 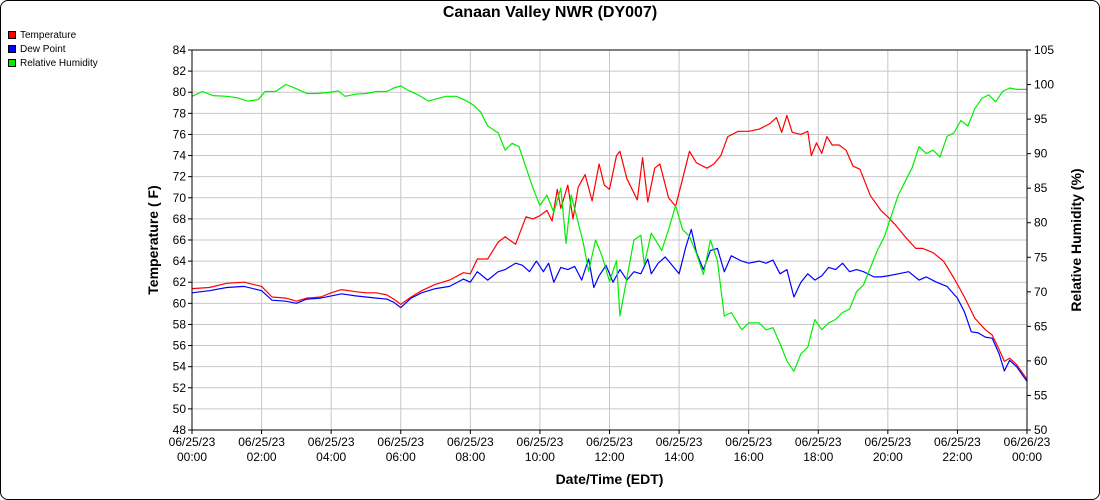 What do you see at coordinates (1044, 50) in the screenshot?
I see `y2-tick-label: 105` at bounding box center [1044, 50].